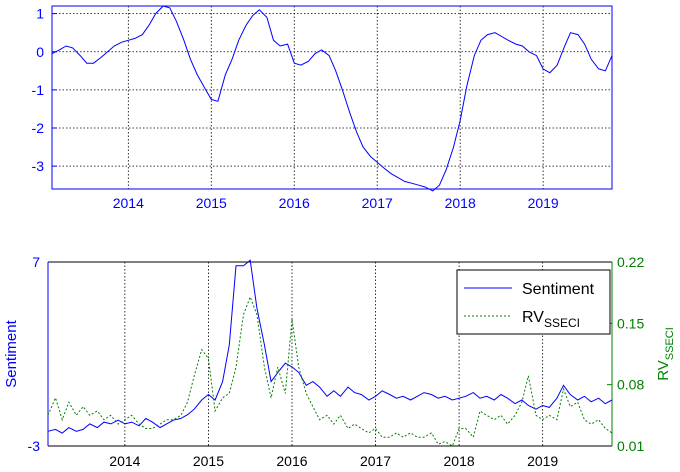 The width and height of the screenshot is (680, 472). Describe the element at coordinates (630, 323) in the screenshot. I see `bottom-right-y-tick-0.15: 0.15` at that location.